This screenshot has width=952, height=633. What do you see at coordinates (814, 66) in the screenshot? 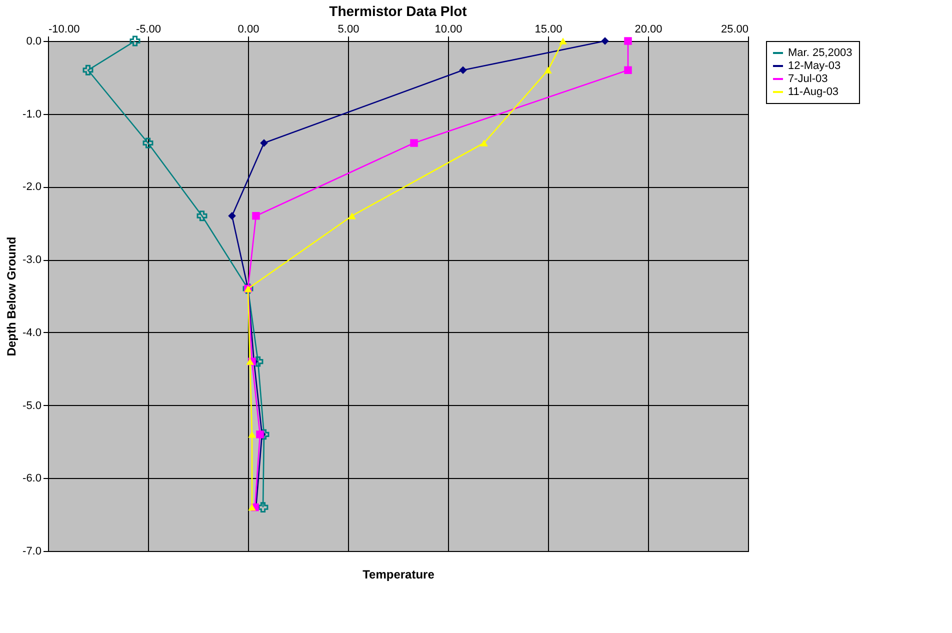
I see `legend-label: 12-May-03` at bounding box center [814, 66].